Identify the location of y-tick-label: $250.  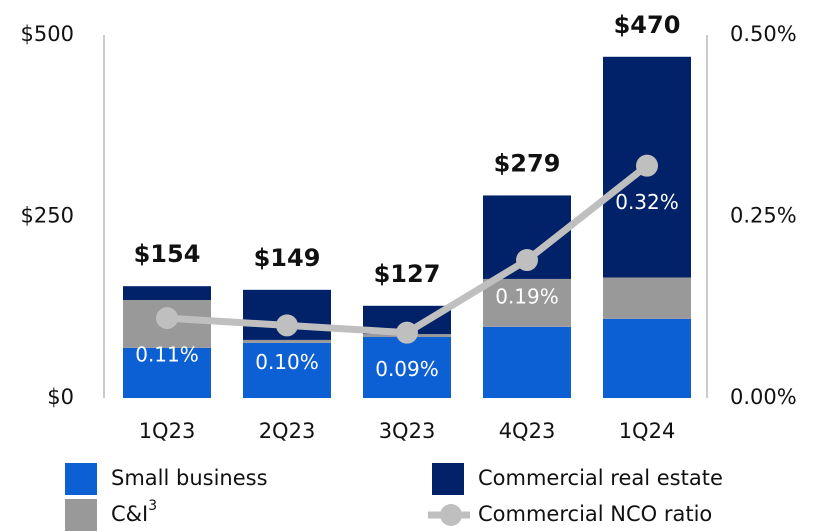
(47, 216).